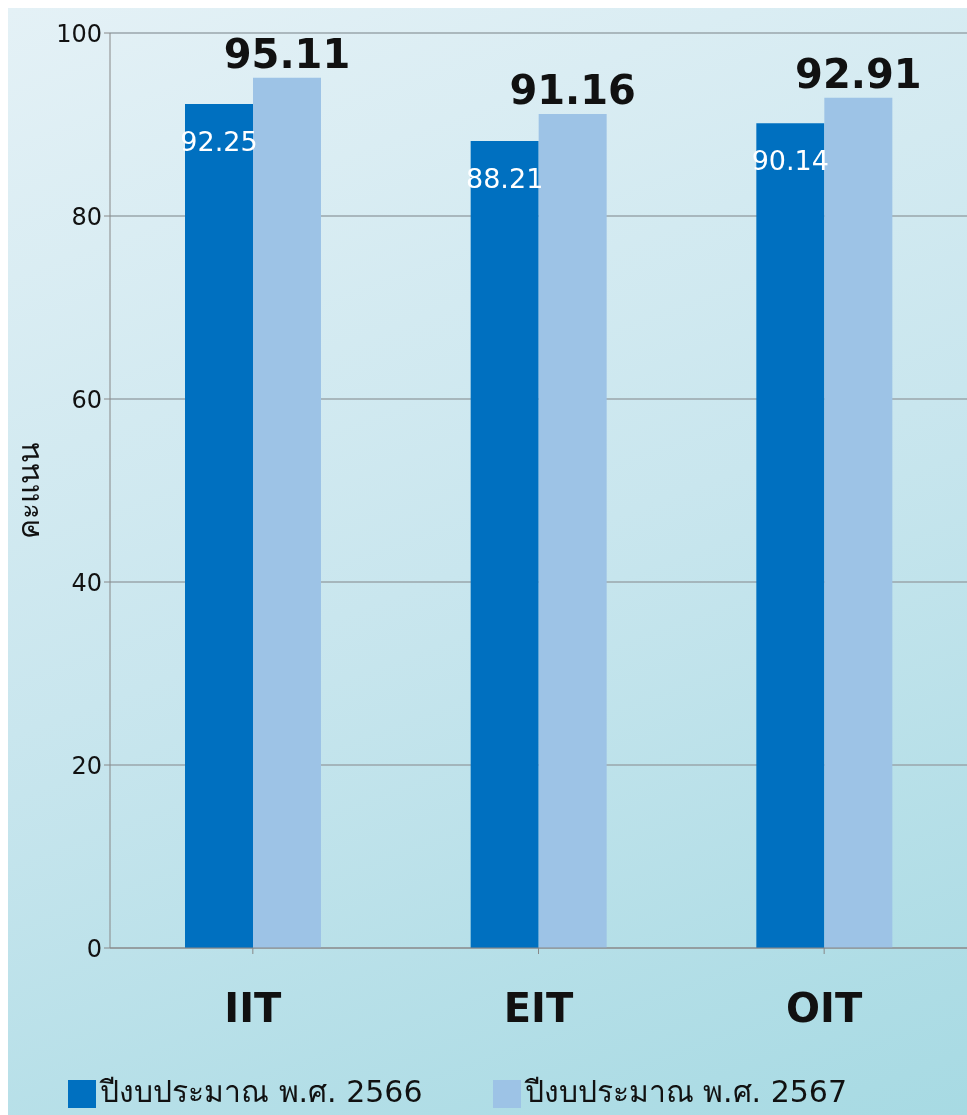 This screenshot has height=1115, width=967. I want to click on y-tick-label: 20, so click(86, 765).